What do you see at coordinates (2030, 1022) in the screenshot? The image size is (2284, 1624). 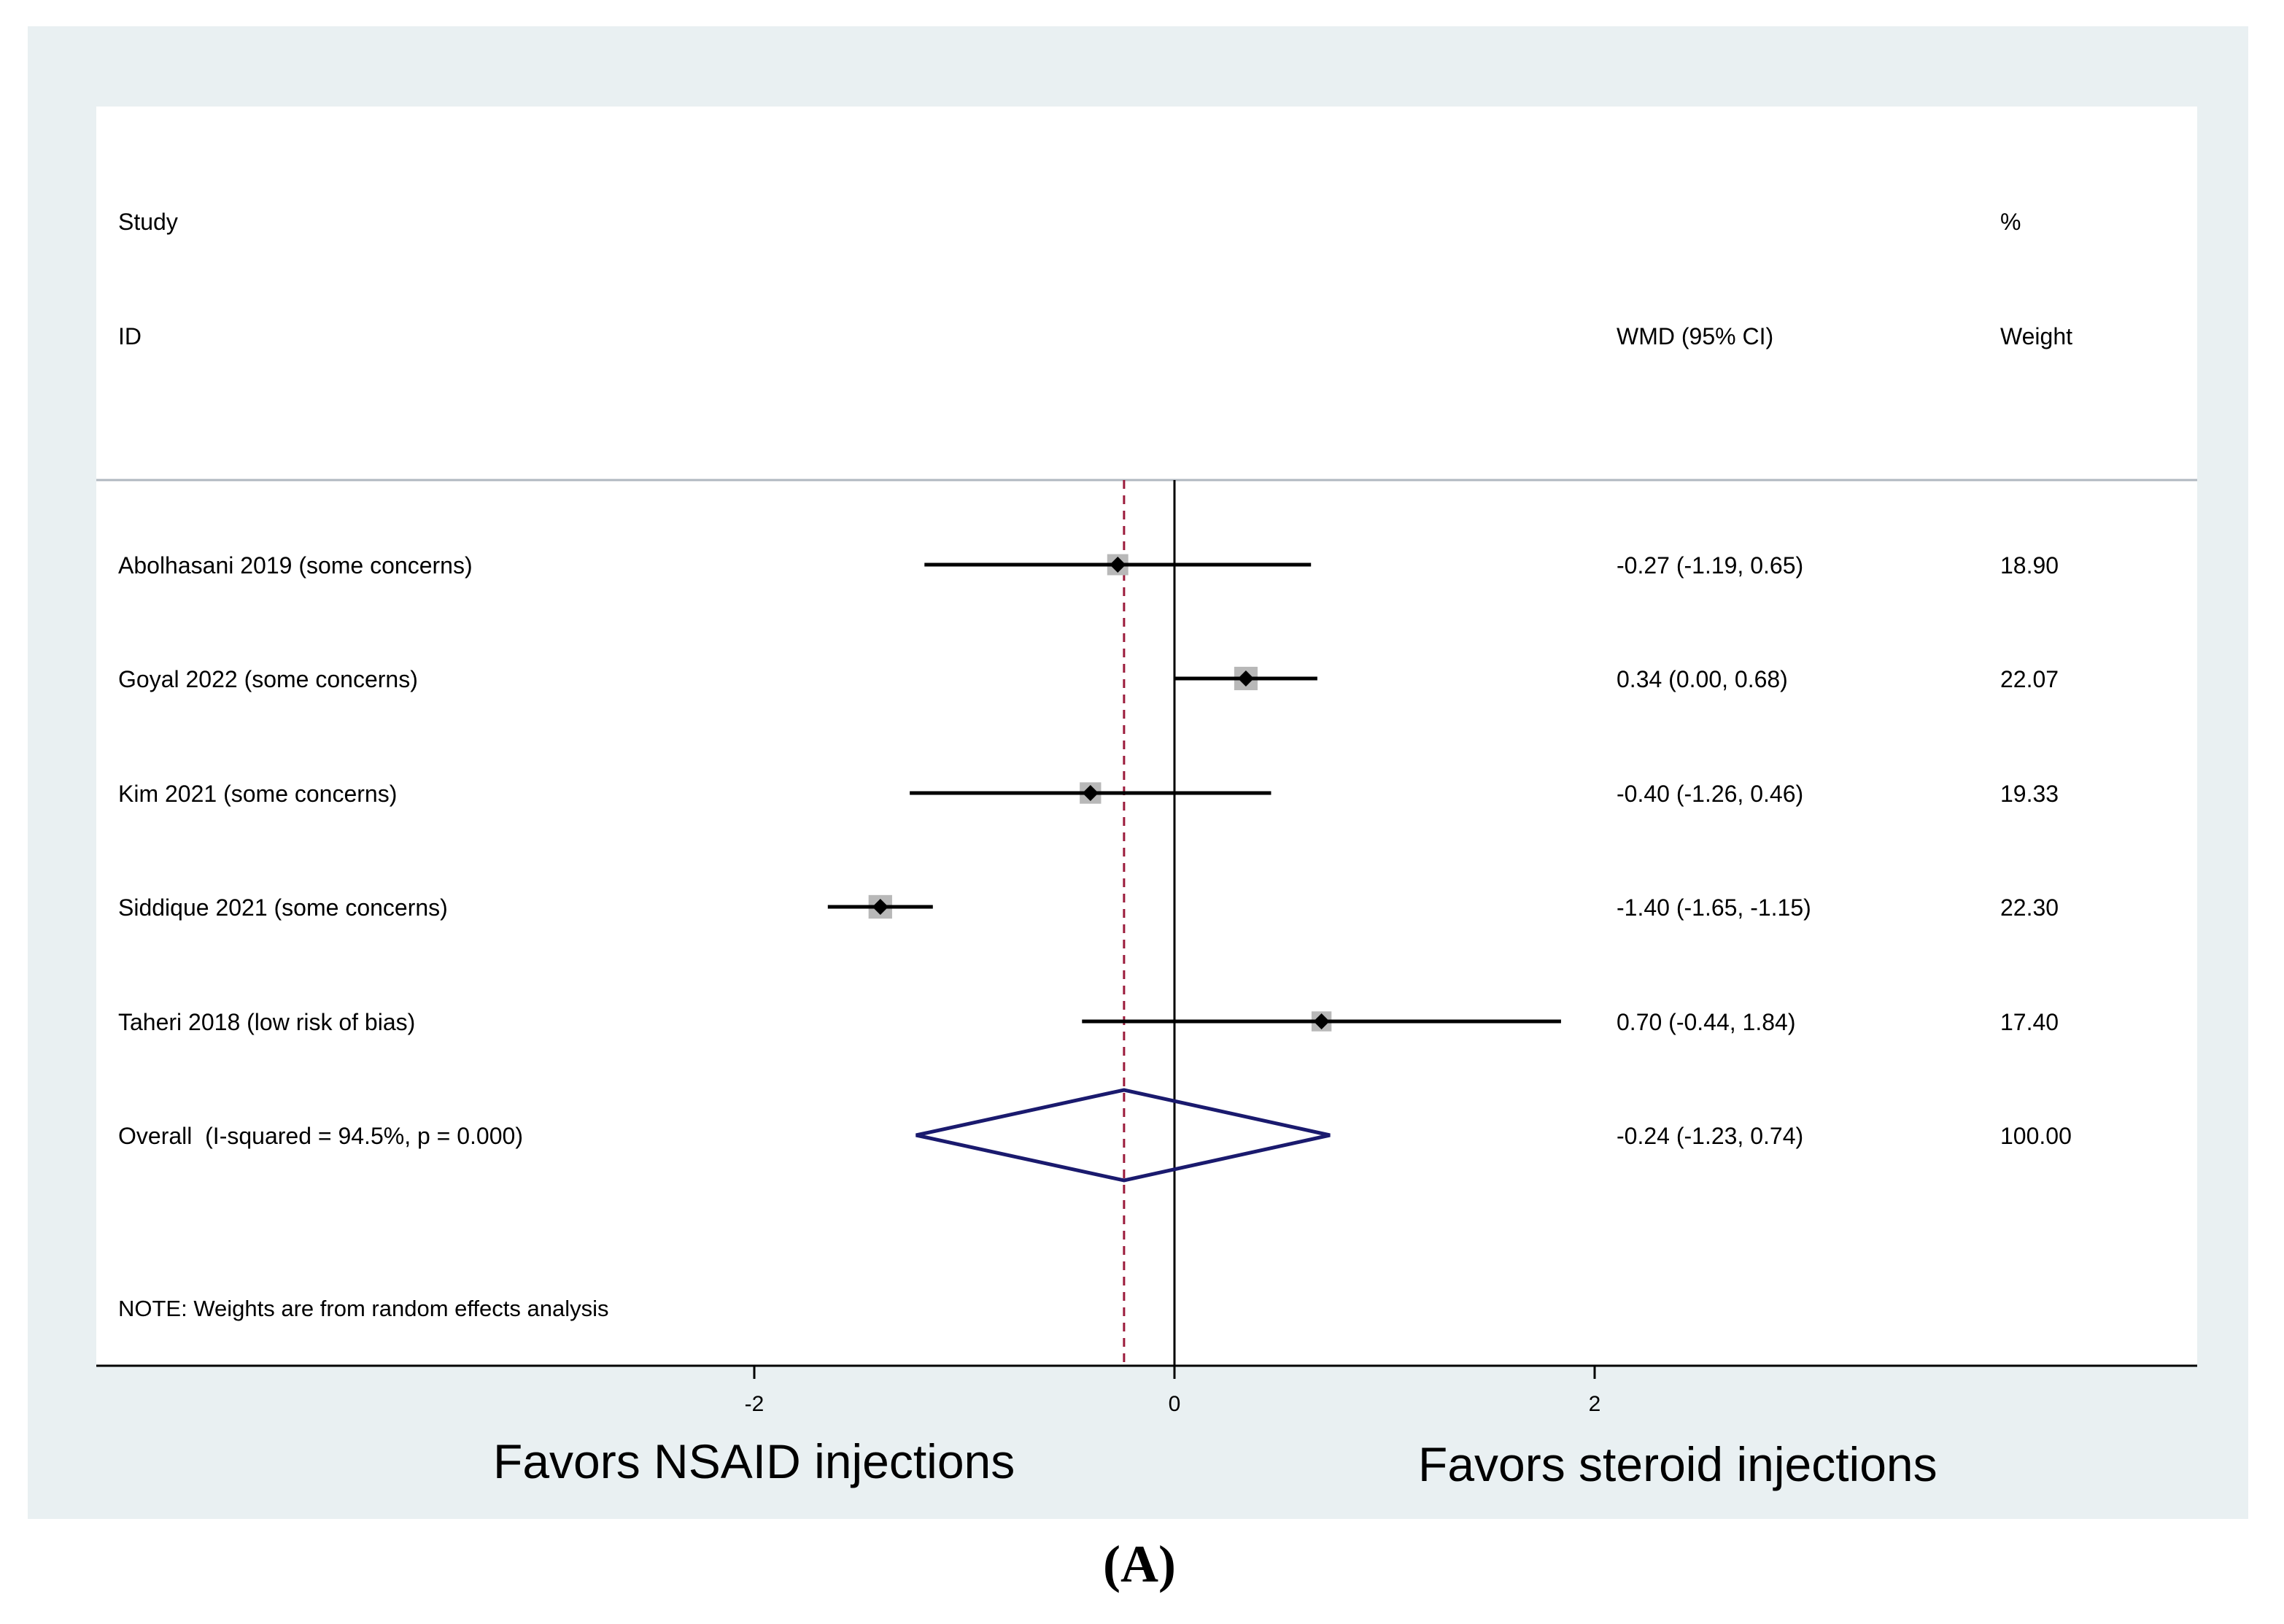 I see `weight-value: 17.40` at bounding box center [2030, 1022].